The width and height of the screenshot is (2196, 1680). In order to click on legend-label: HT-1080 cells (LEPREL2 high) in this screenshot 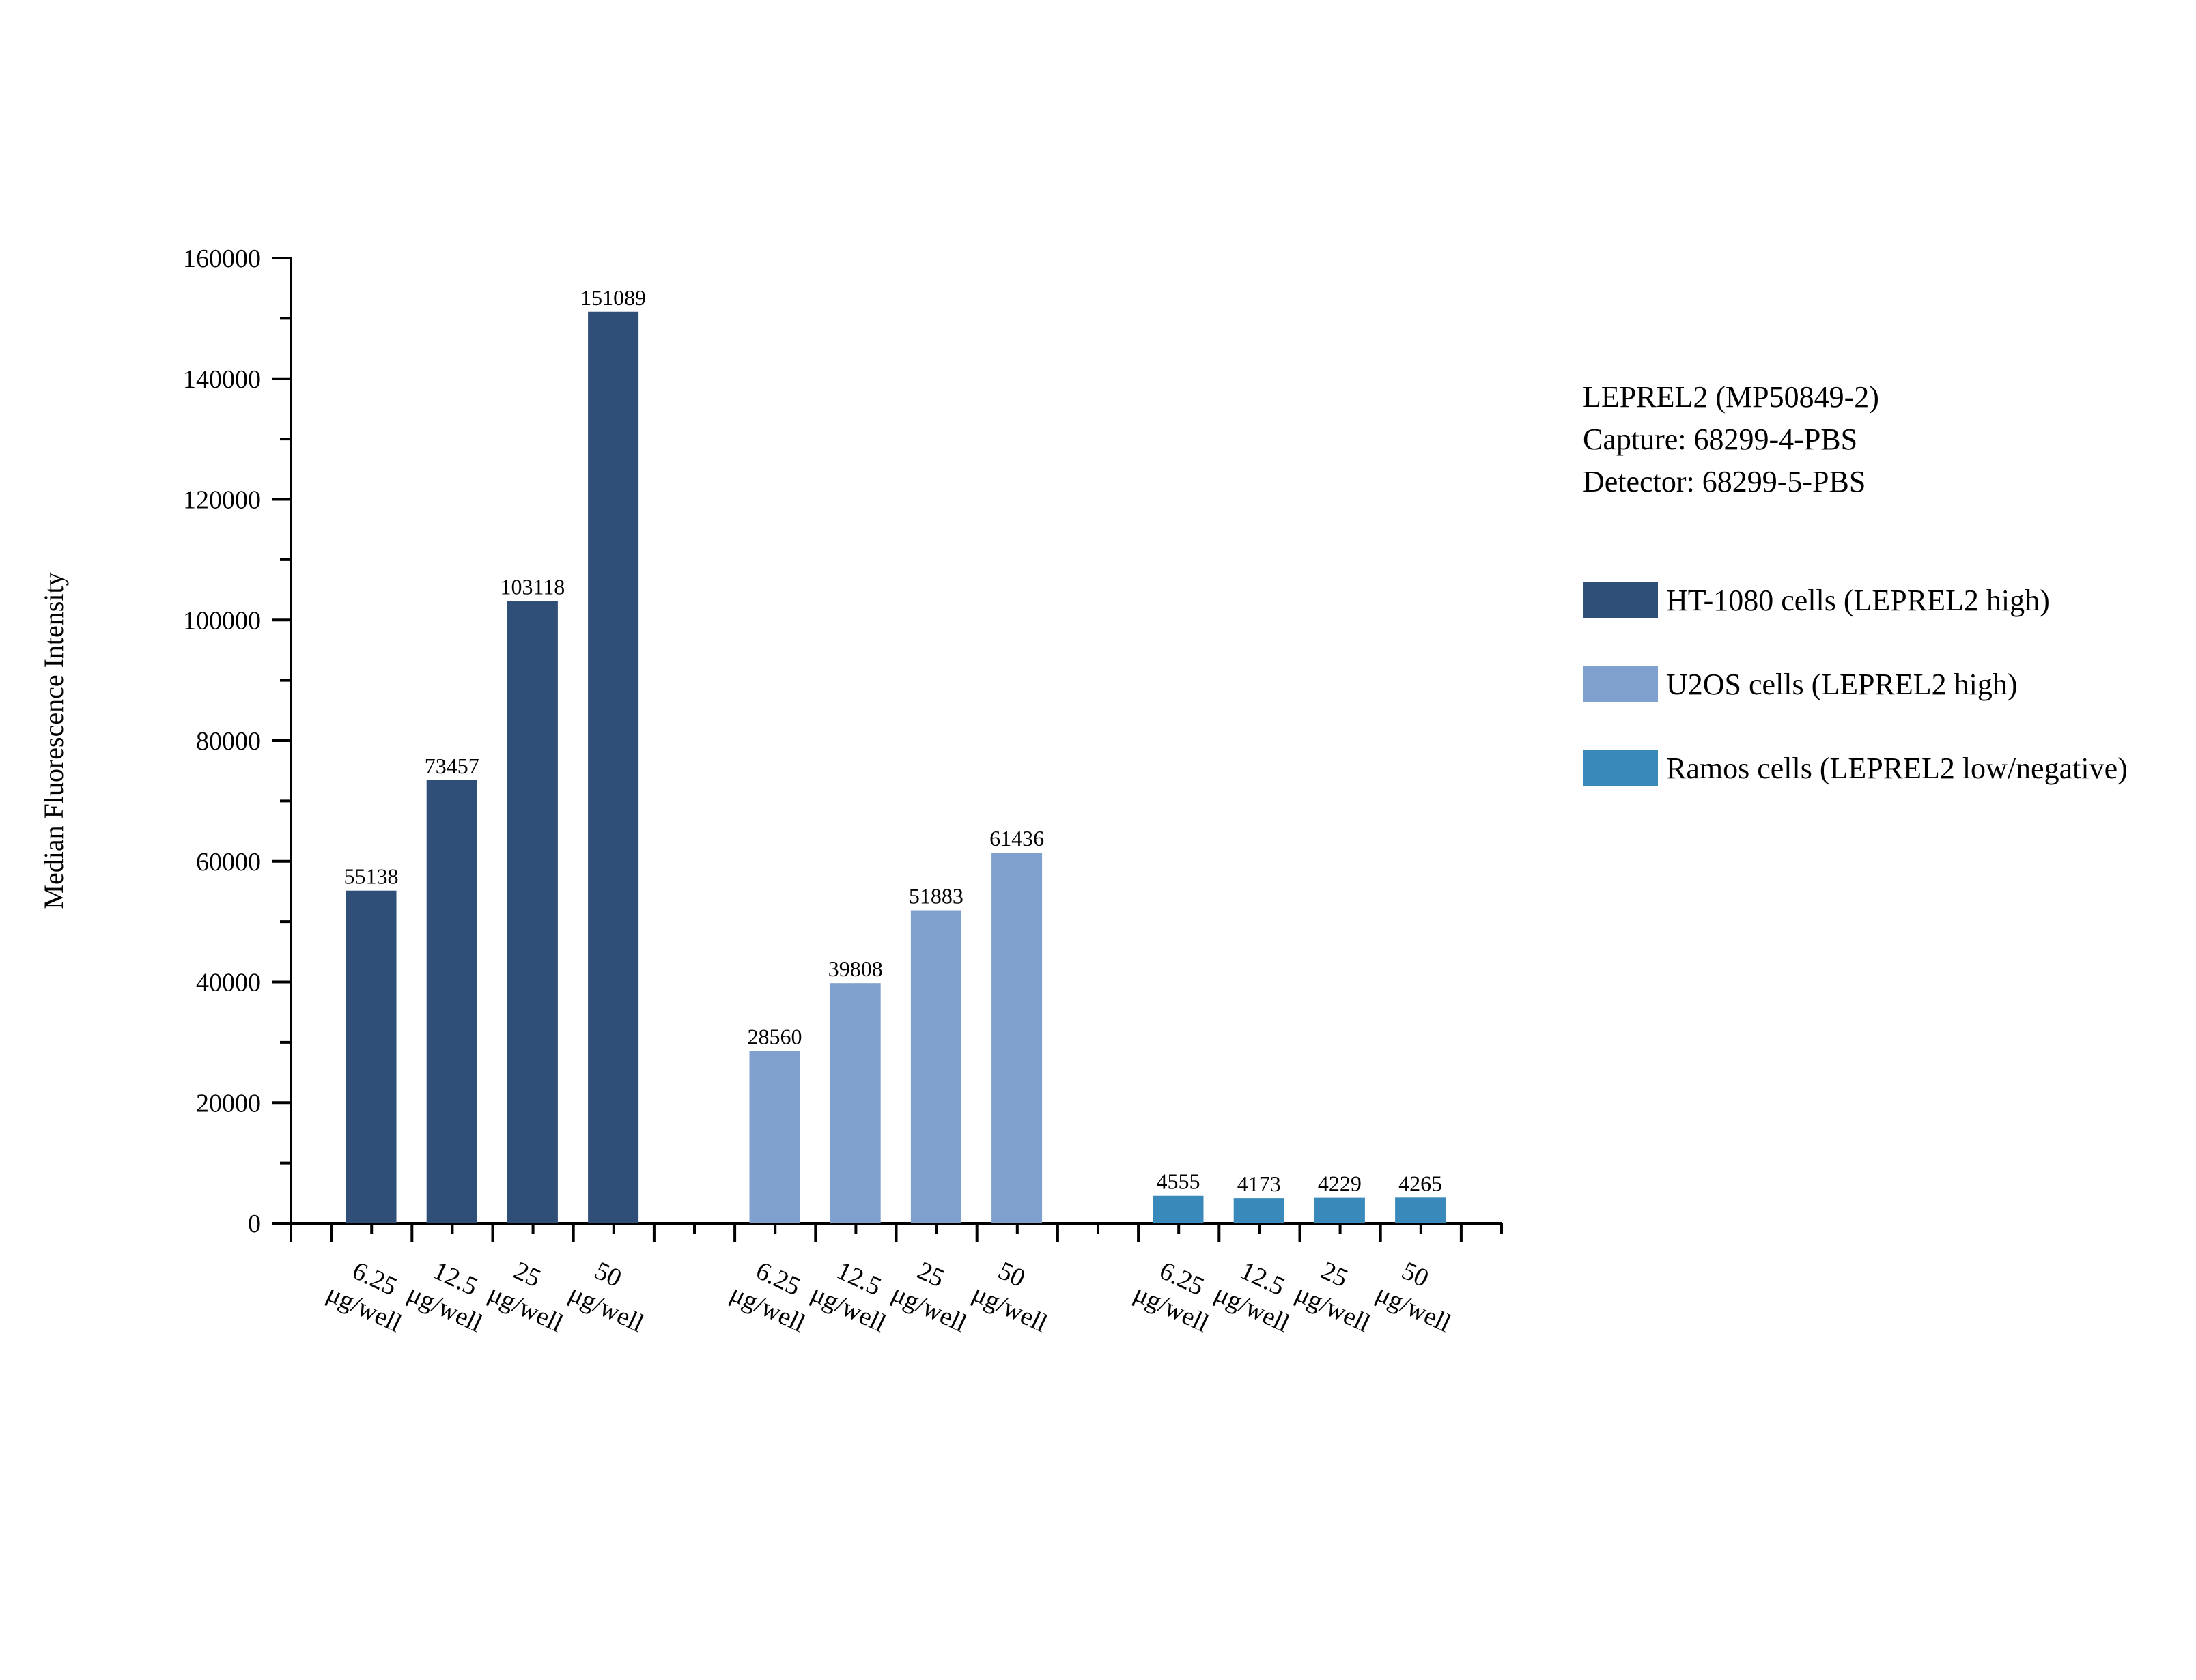, I will do `click(1858, 600)`.